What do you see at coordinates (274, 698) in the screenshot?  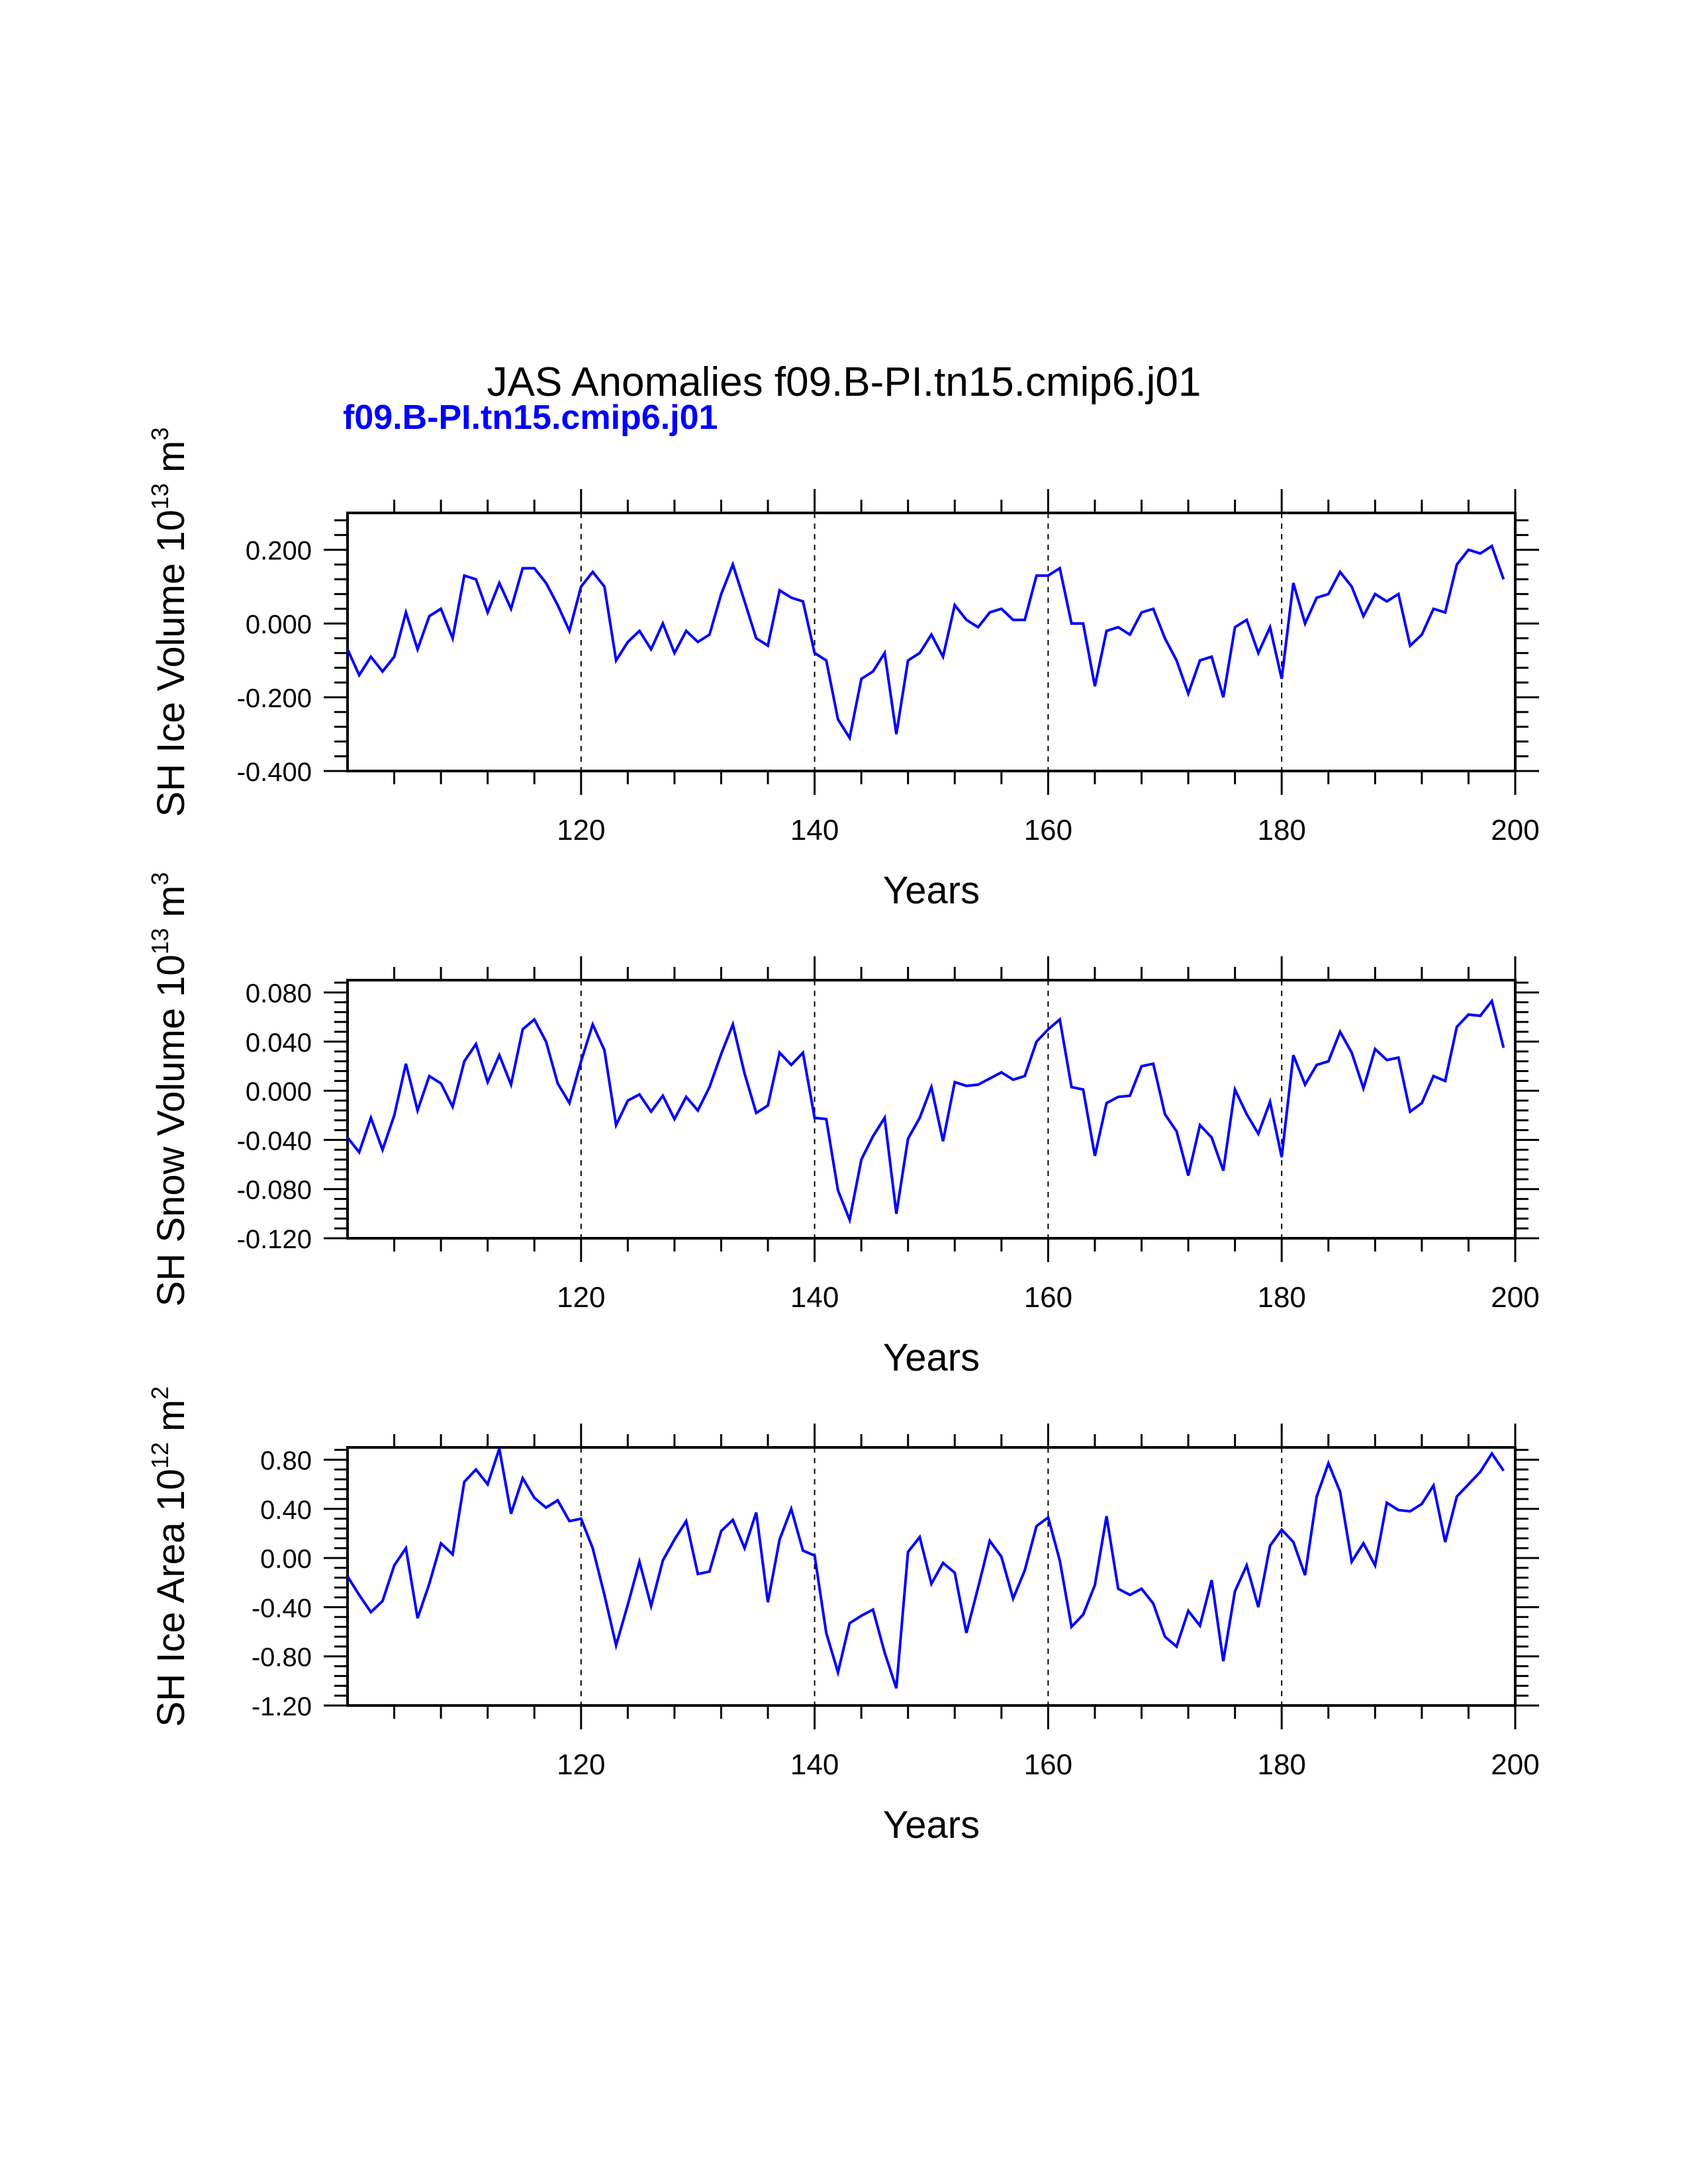 I see `y-tick-label: -0.200` at bounding box center [274, 698].